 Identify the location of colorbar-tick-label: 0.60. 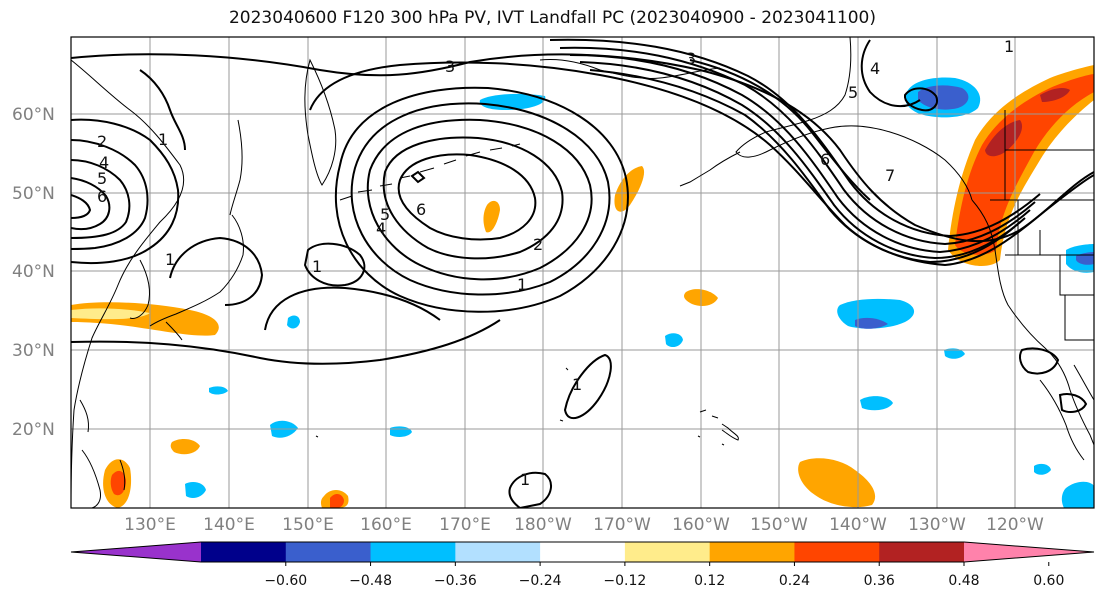
(1048, 581).